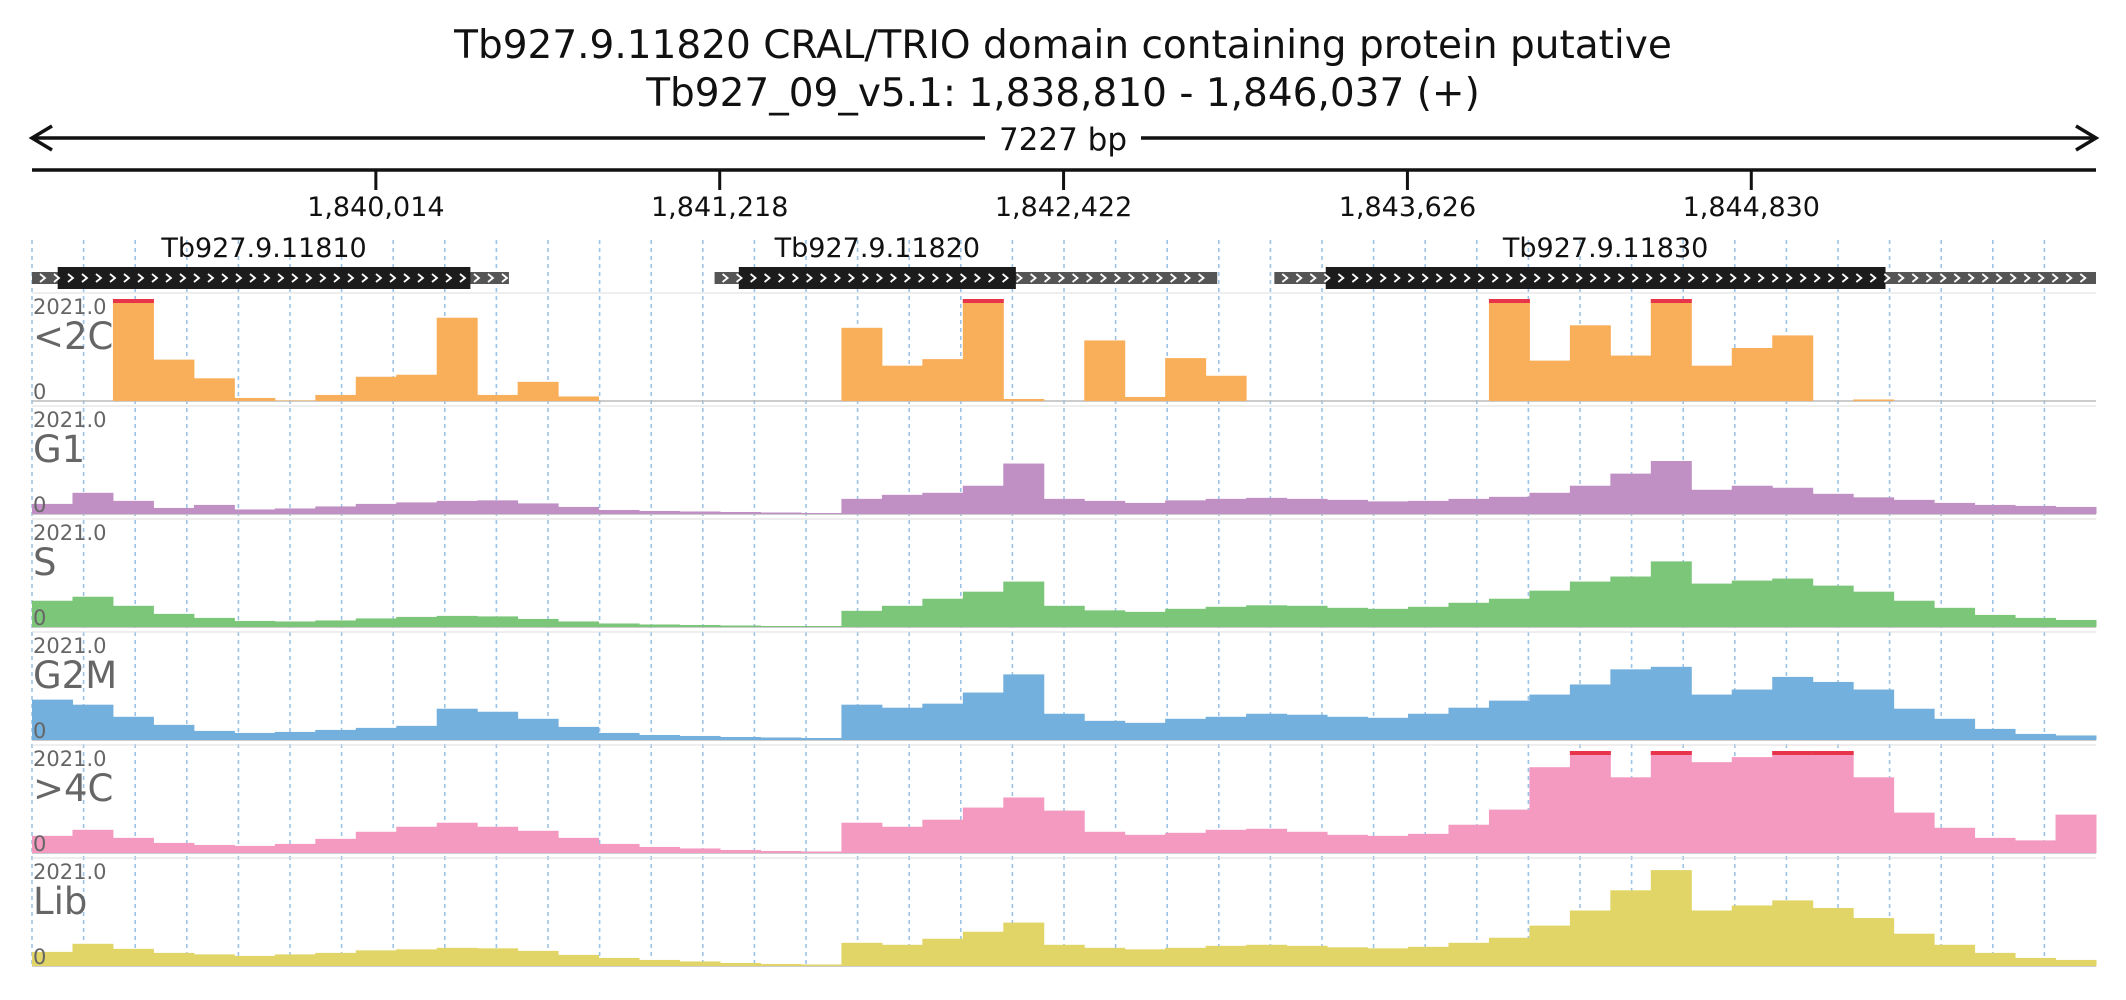 The image size is (2126, 1000). I want to click on x-tick-label-2: 1,842,422, so click(1063, 207).